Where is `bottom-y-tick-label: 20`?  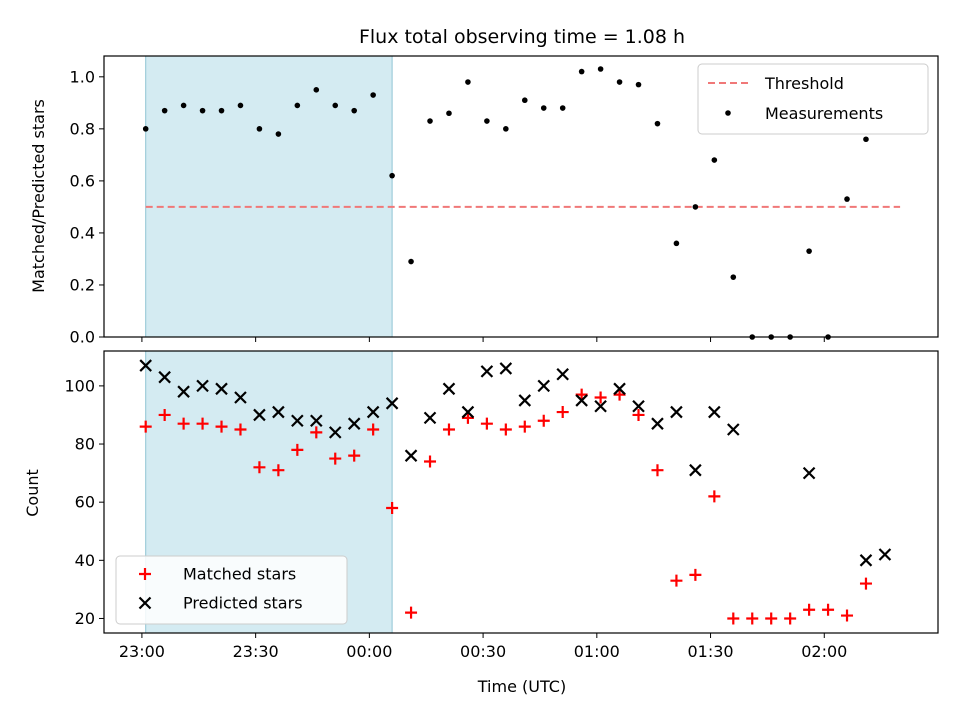
bottom-y-tick-label: 20 is located at coordinates (85, 618).